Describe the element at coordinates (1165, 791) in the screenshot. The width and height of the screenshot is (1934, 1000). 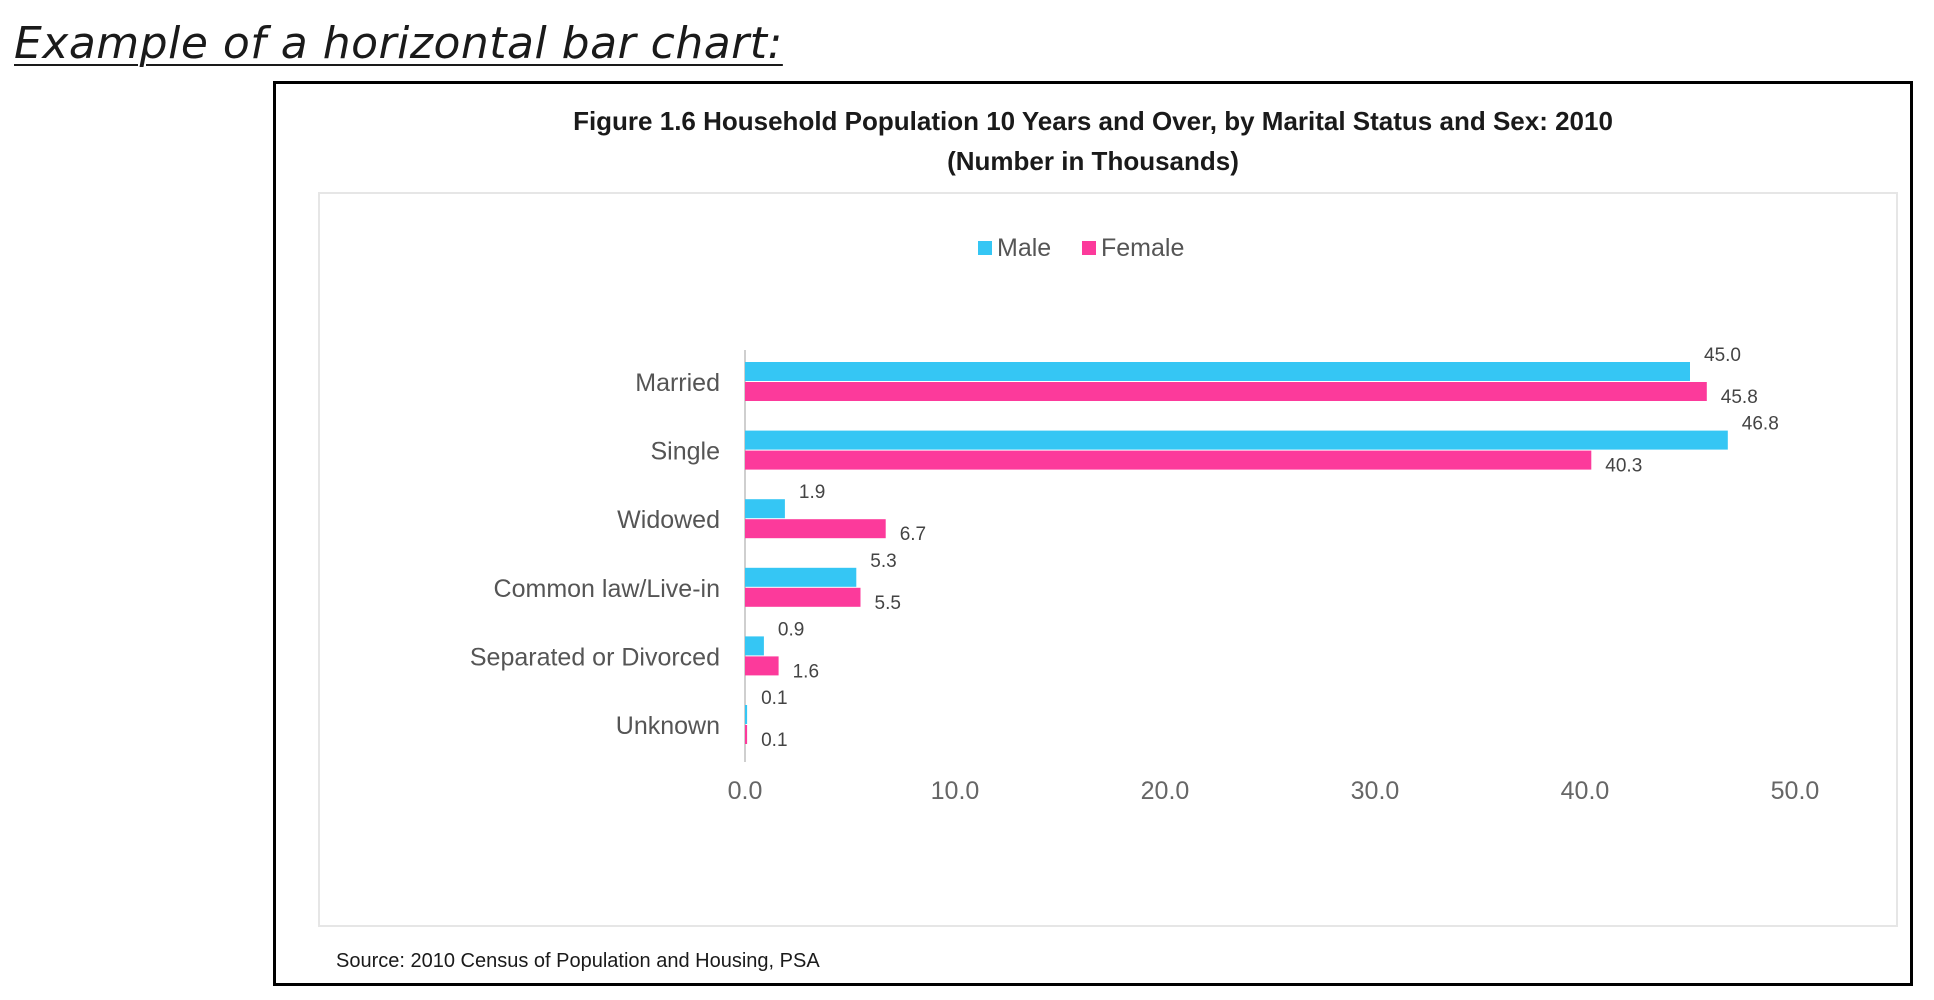
I see `x-tick-label: 20.0` at that location.